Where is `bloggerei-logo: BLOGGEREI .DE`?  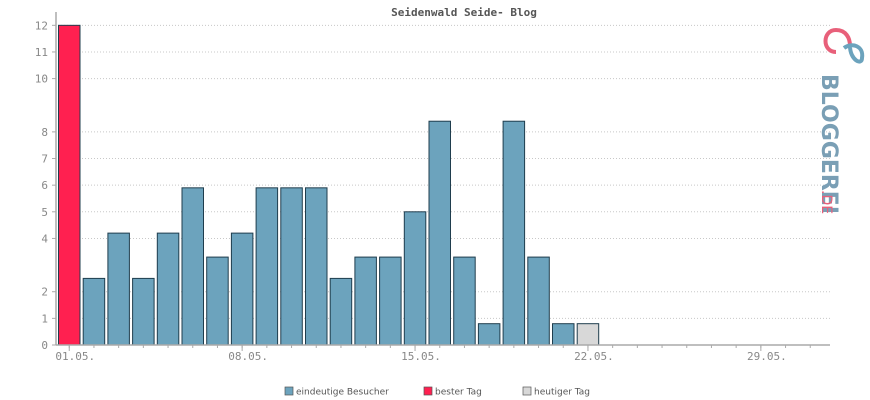
bloggerei-logo: BLOGGEREI .DE is located at coordinates (840, 120).